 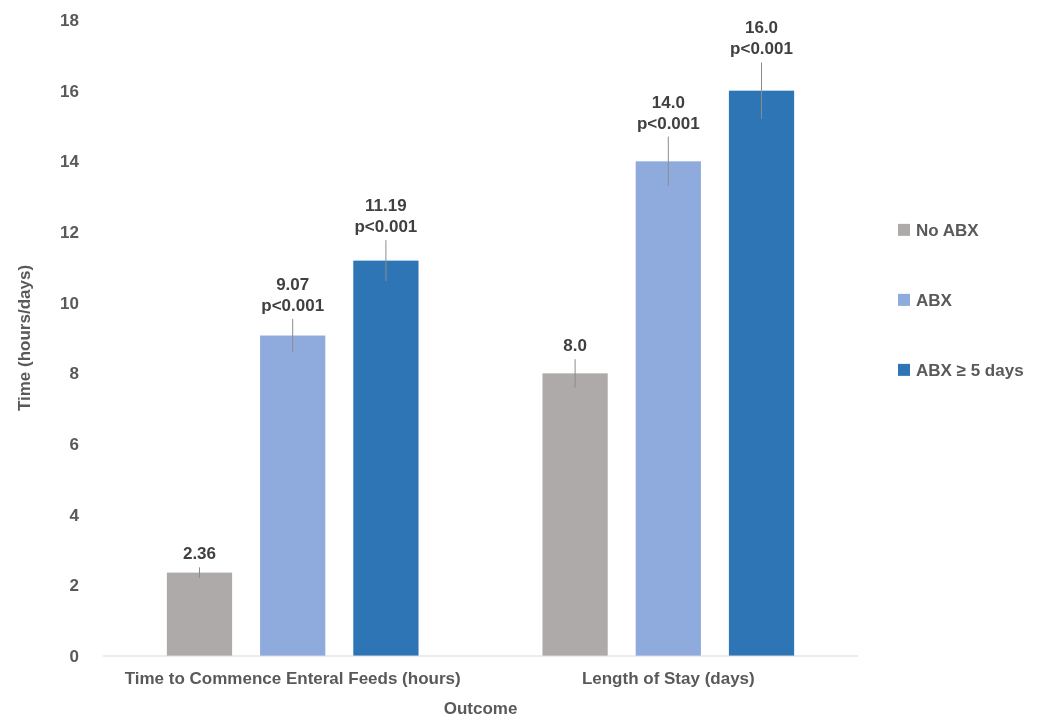 What do you see at coordinates (292, 678) in the screenshot?
I see `x-tick-label: Time to Commence Enteral Feeds (hours)` at bounding box center [292, 678].